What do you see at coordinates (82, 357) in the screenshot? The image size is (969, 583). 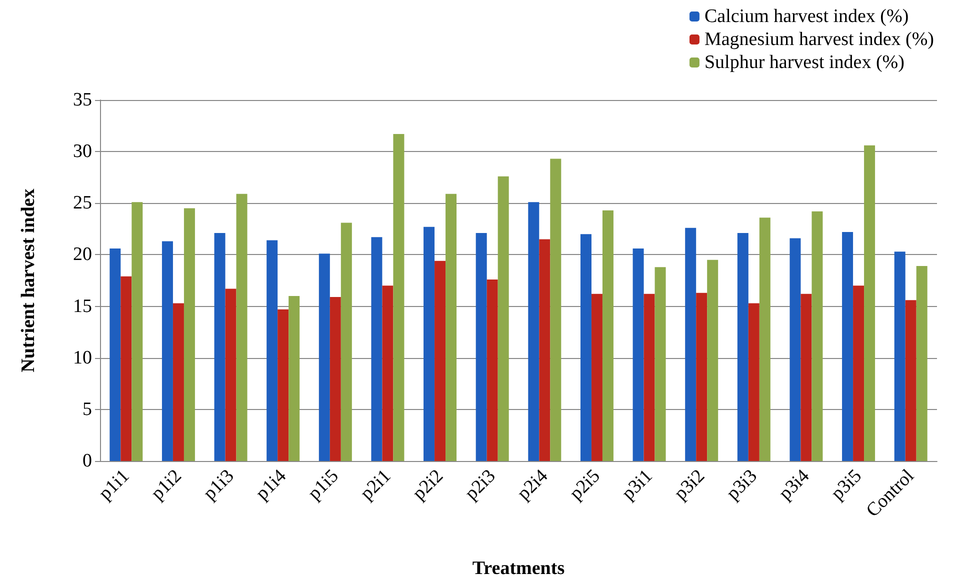 I see `y-tick-label: 10` at bounding box center [82, 357].